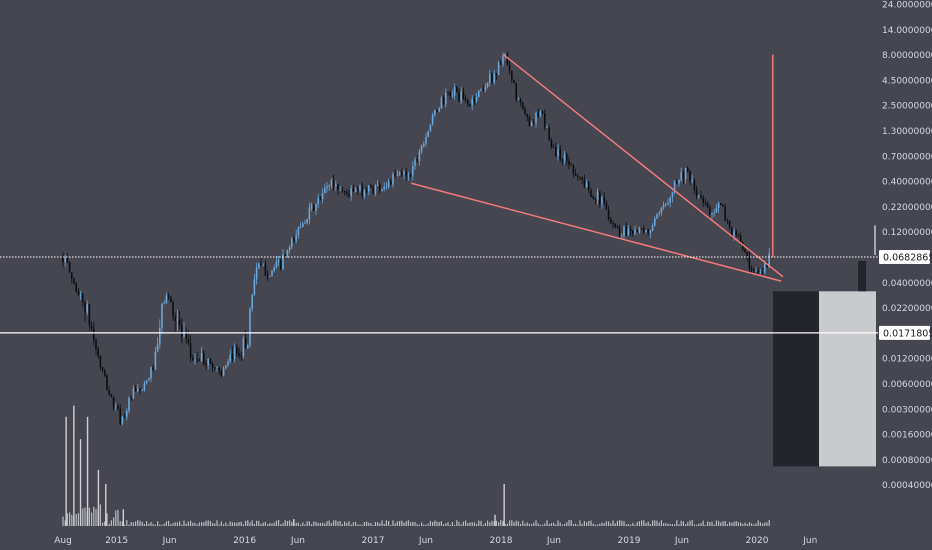 The width and height of the screenshot is (932, 550). I want to click on x-tick-label: 2017, so click(373, 541).